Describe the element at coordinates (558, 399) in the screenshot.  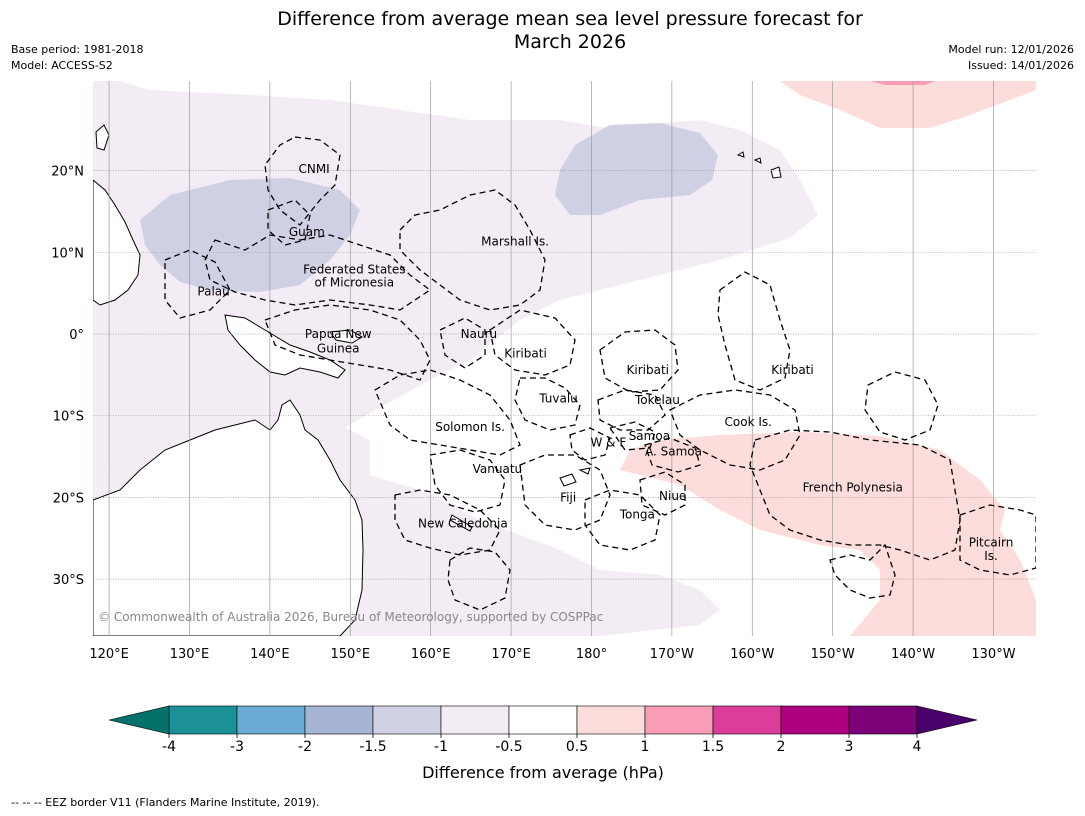
I see `region-label: Tuvalu` at that location.